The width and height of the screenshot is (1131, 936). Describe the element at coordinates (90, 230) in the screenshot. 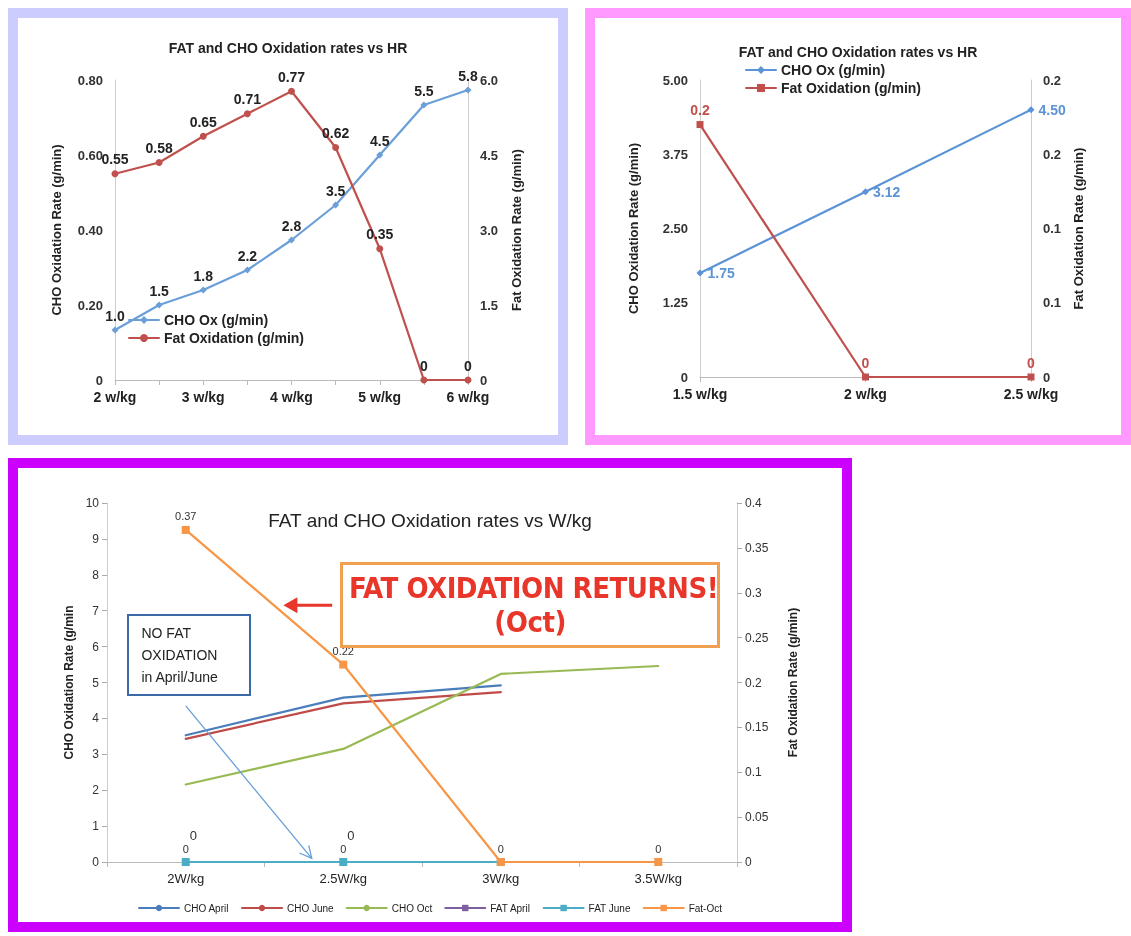

I see `y-tick-label: 0.40` at that location.